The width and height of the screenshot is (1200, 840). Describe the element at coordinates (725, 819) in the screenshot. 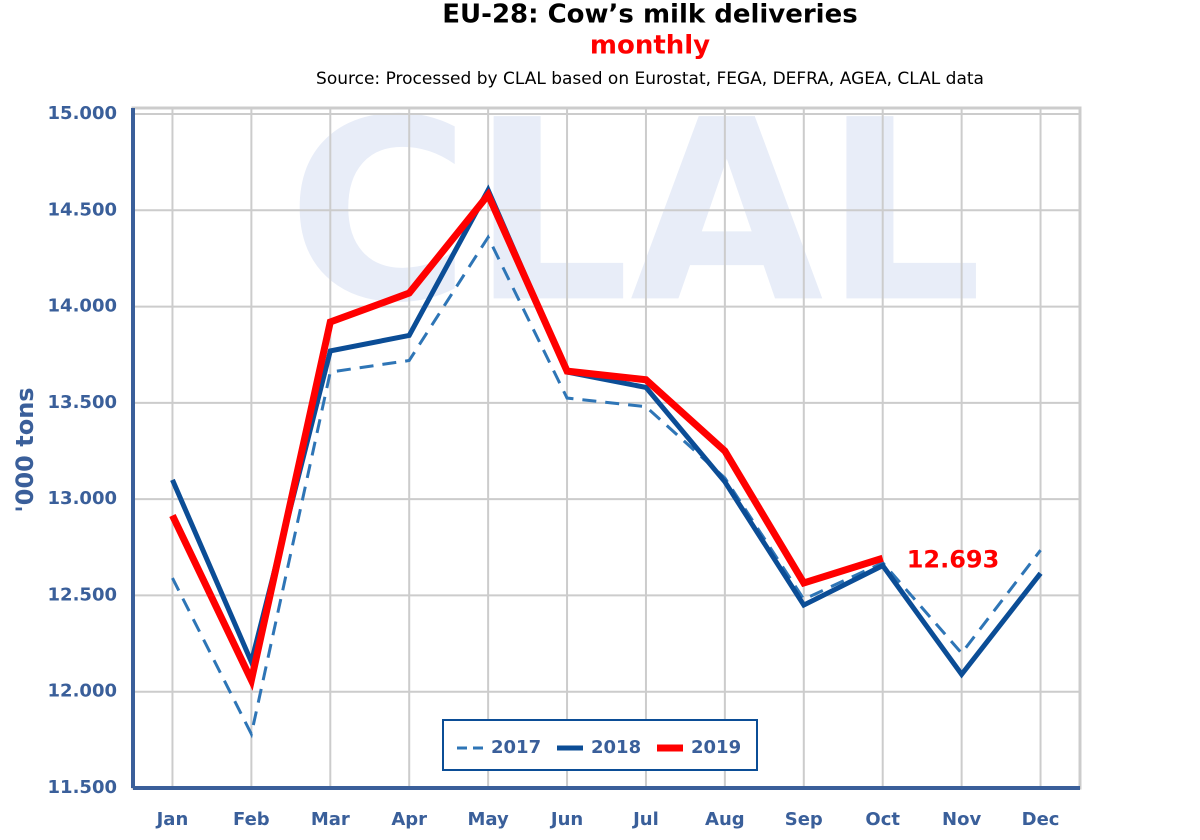

I see `x-tick-label: Aug` at that location.